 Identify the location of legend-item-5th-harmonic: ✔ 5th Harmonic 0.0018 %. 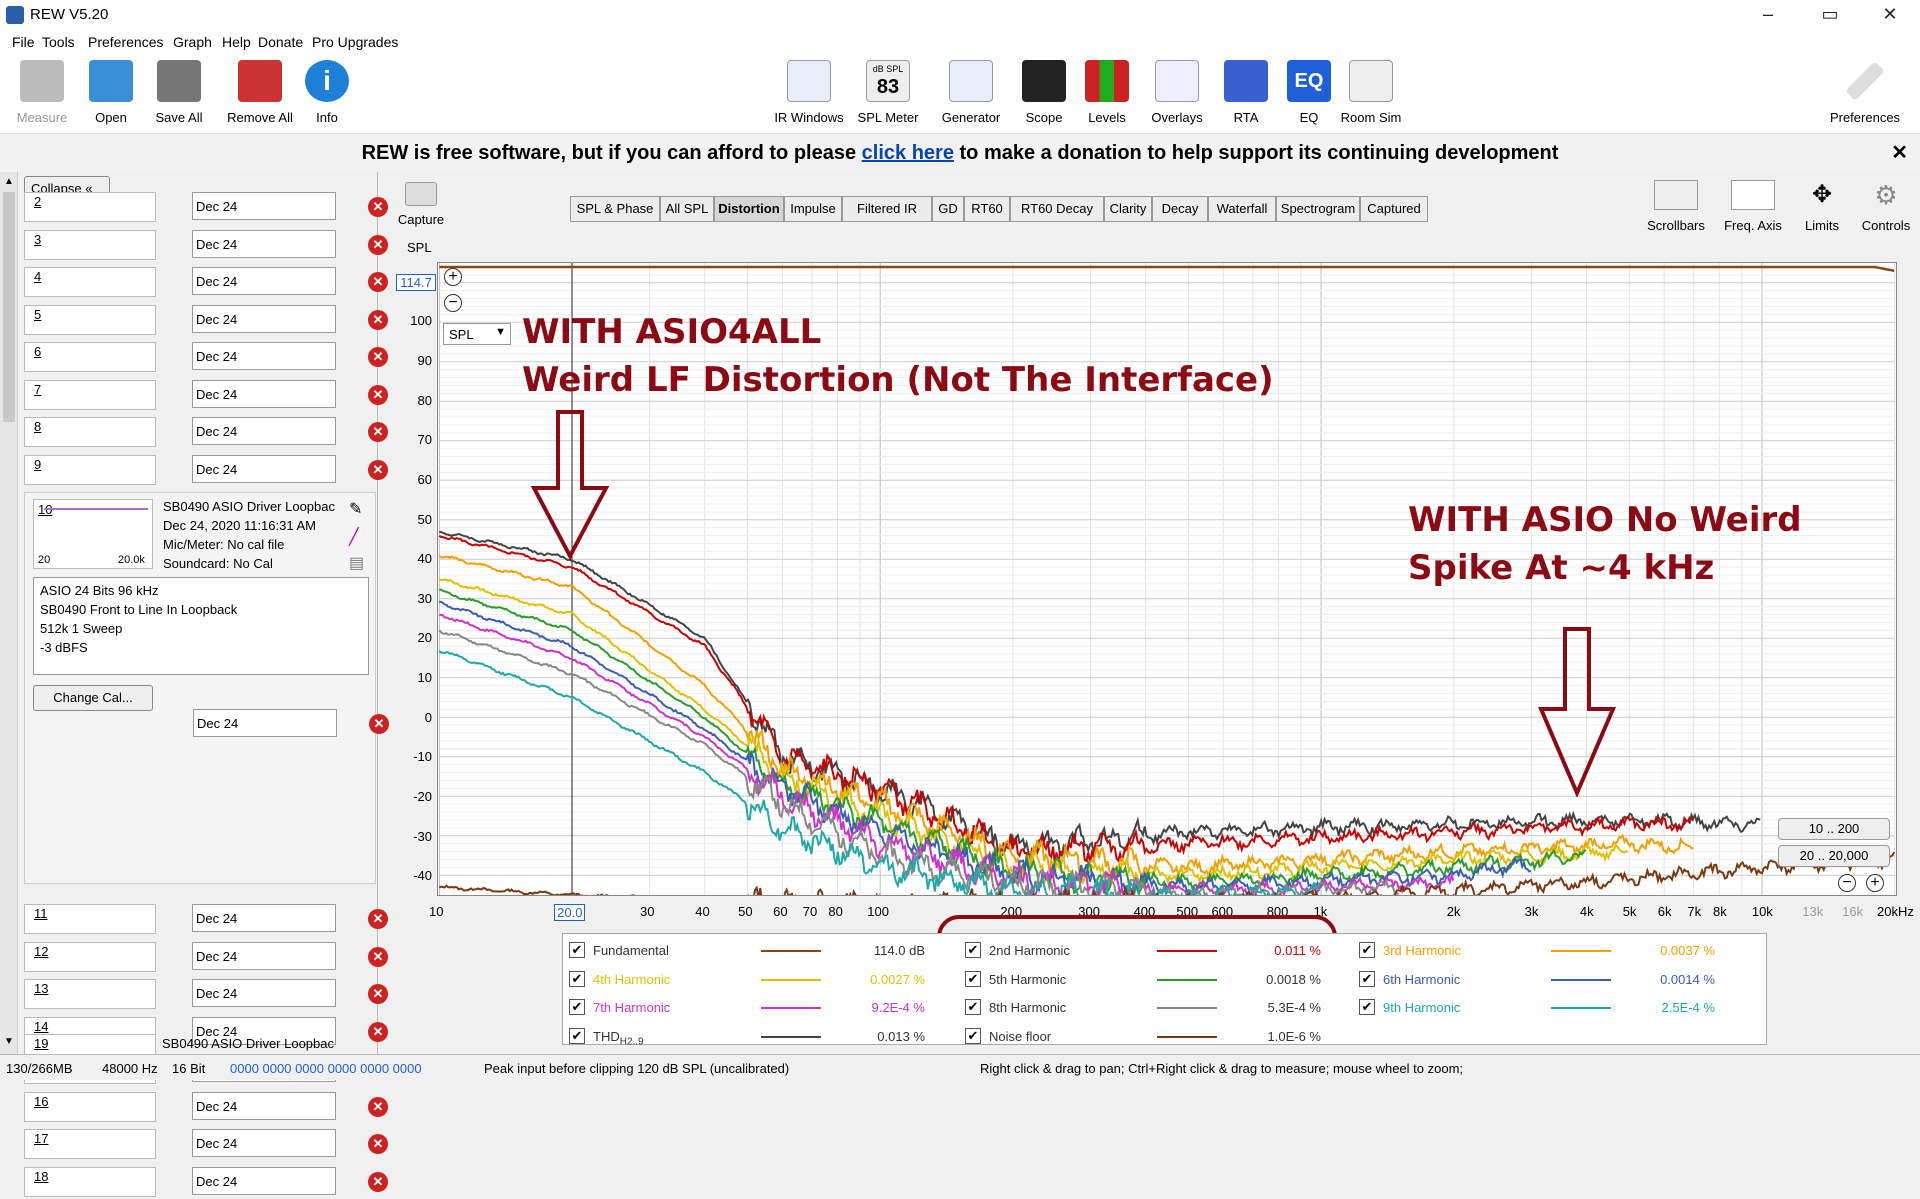
(1160, 980).